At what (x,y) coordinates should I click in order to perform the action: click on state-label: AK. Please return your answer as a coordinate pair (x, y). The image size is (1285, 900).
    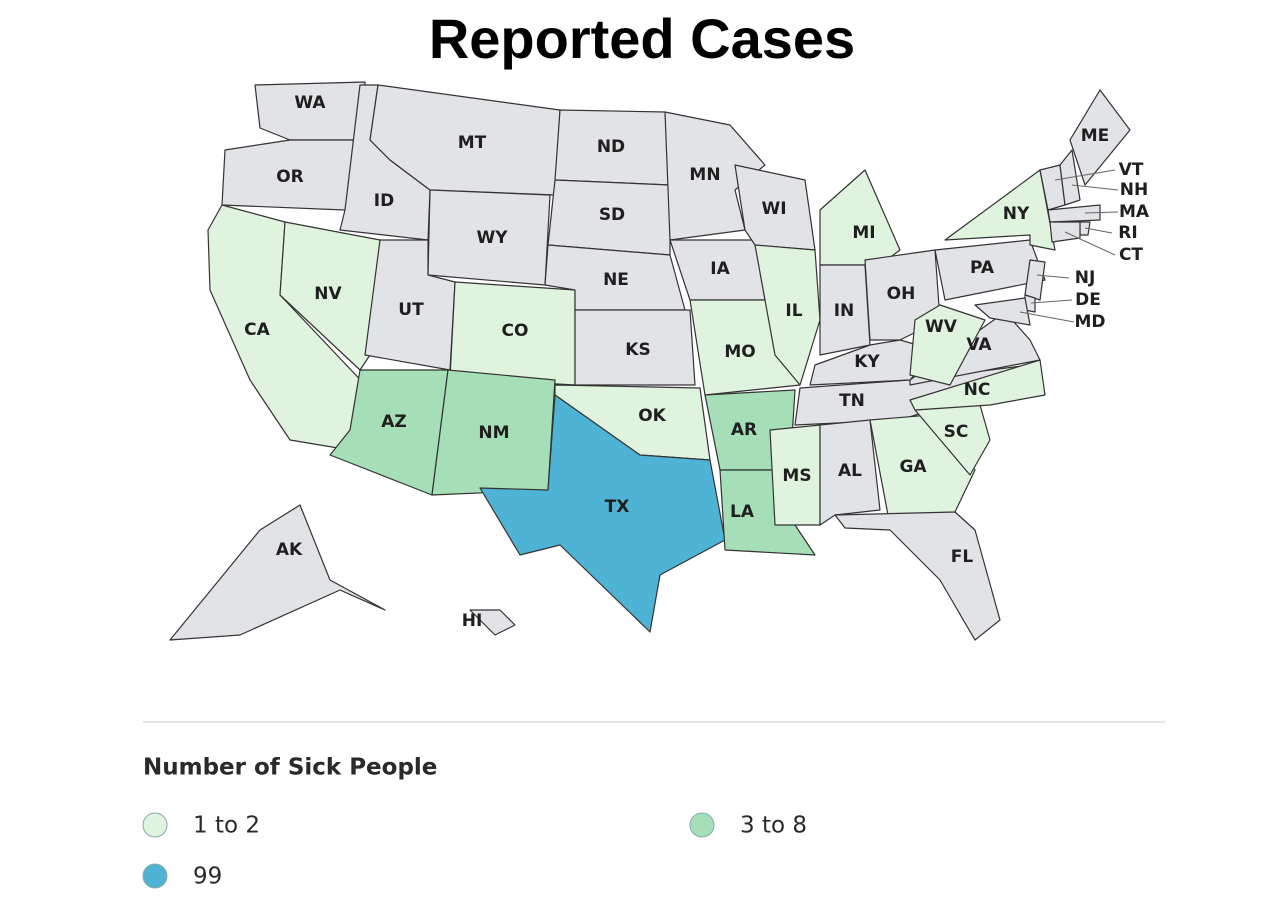
    Looking at the image, I should click on (289, 550).